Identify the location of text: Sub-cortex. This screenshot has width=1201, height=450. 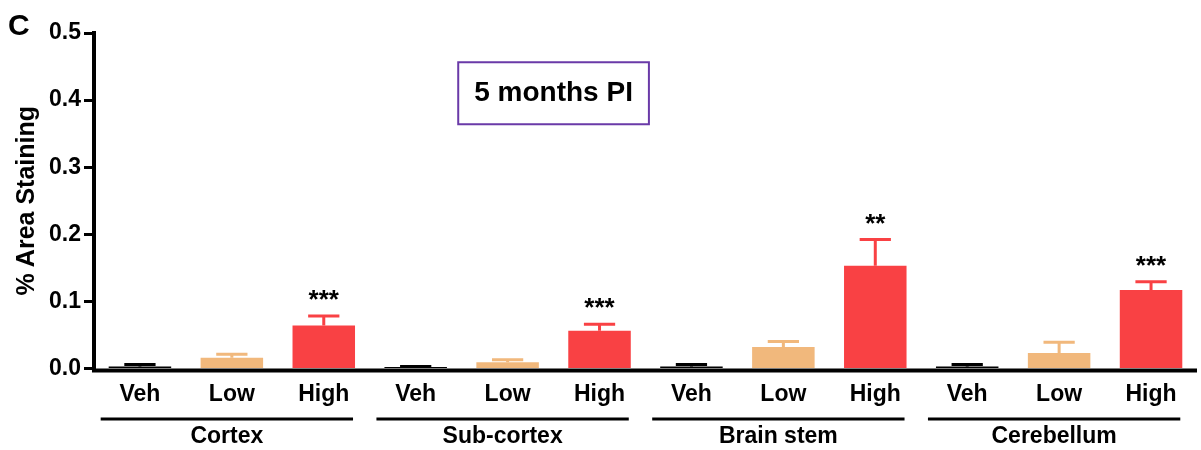
(502, 434).